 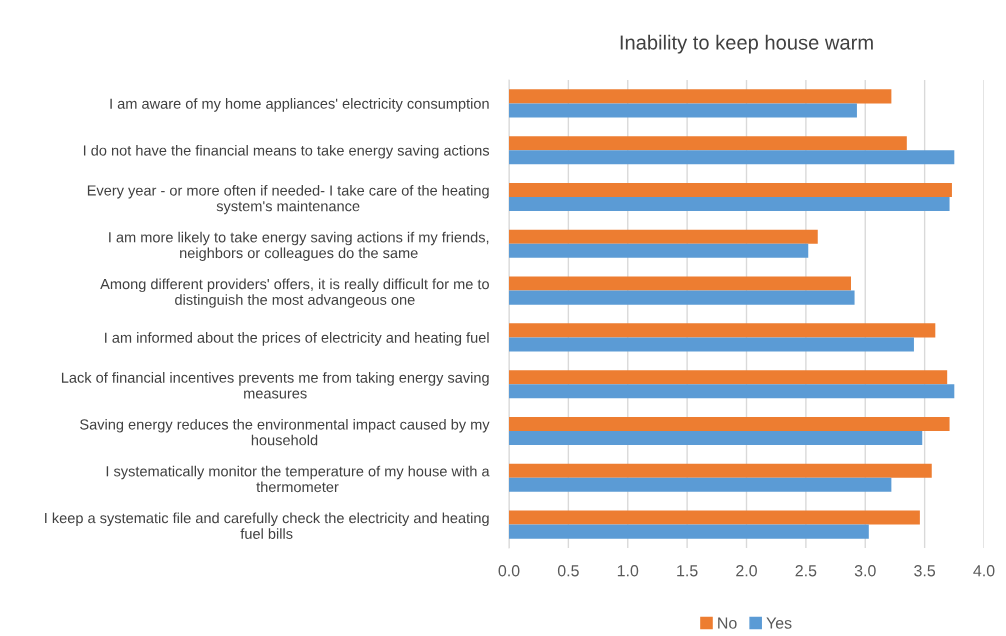 I want to click on y-tick-label: I am more likely to take energy saving actions if my friends, neighbors or colleagues do the same, so click(x=299, y=246).